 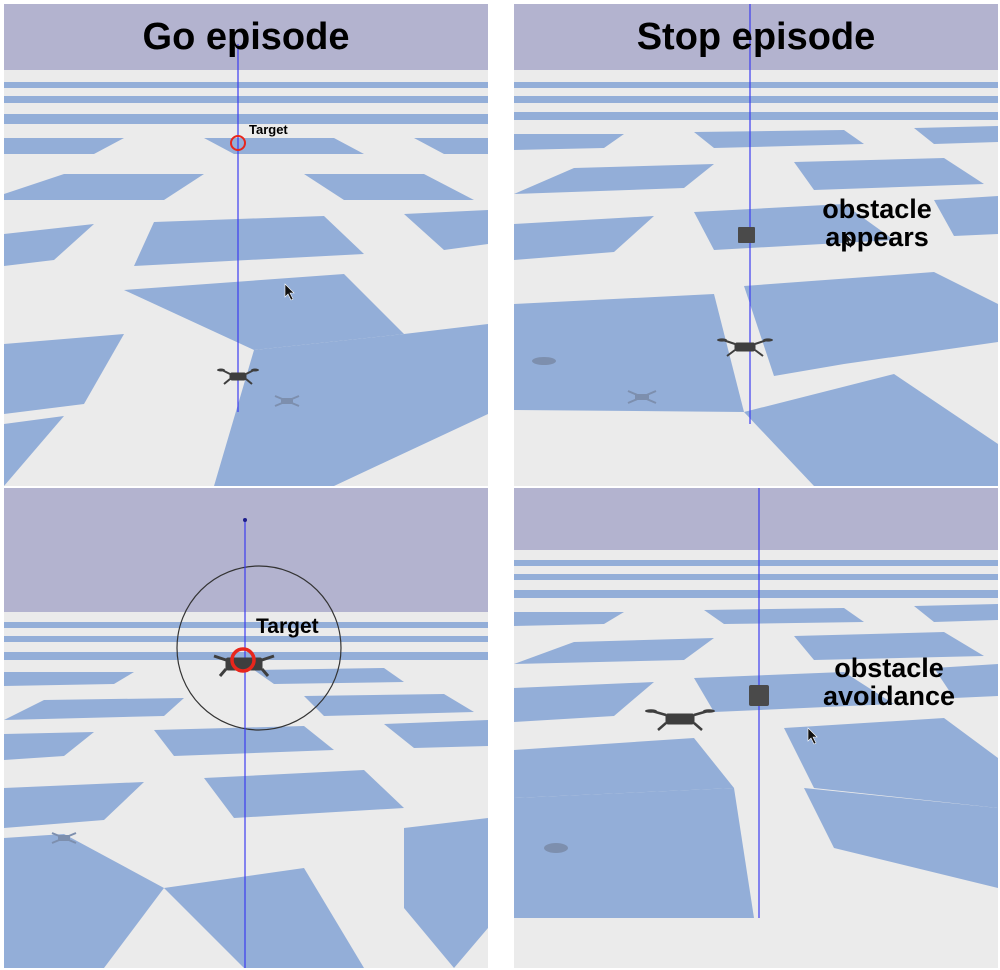 I want to click on stop-episode-heading: Stop episode, so click(x=756, y=37).